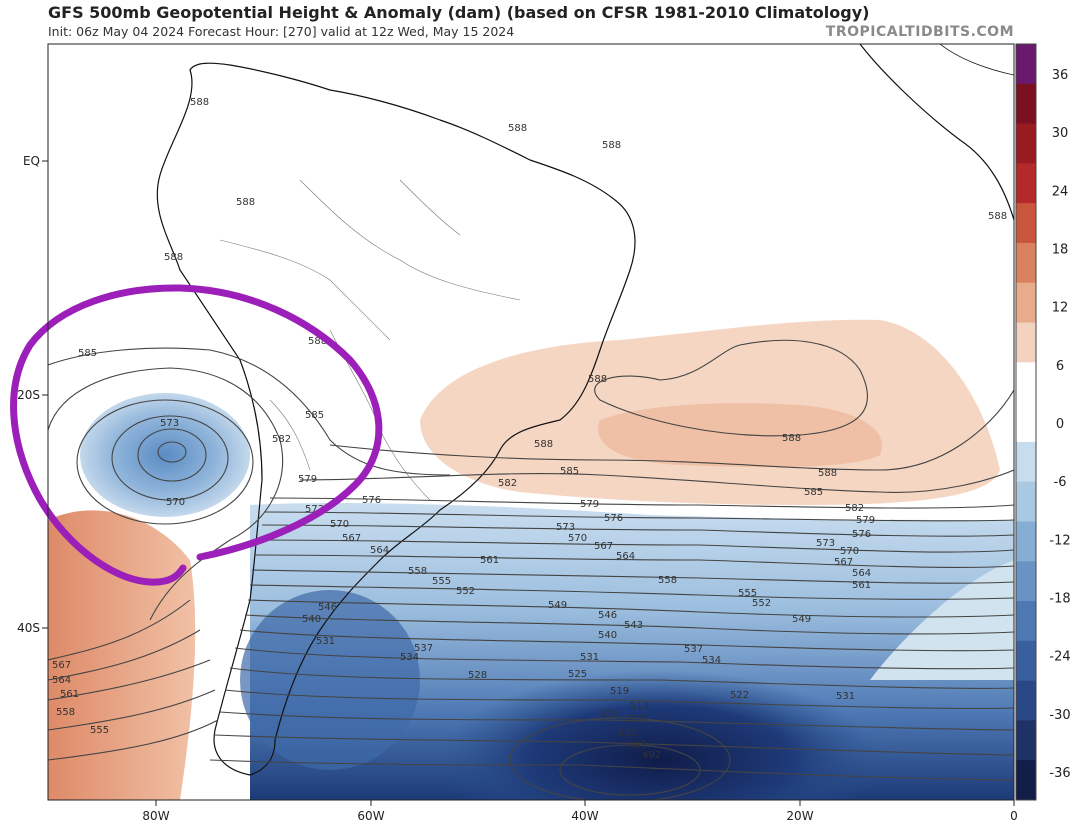  What do you see at coordinates (637, 745) in the screenshot?
I see `contour-label: 495` at bounding box center [637, 745].